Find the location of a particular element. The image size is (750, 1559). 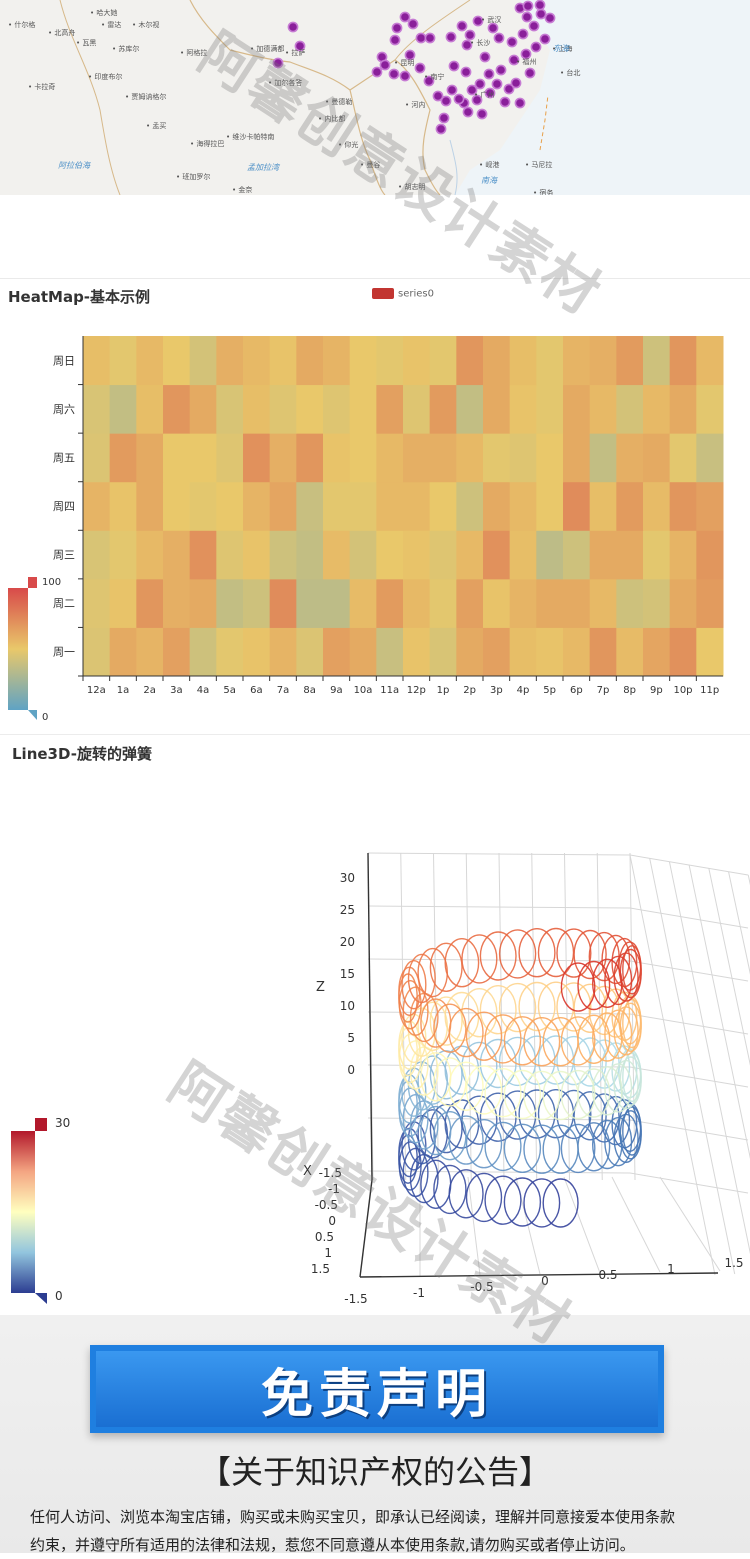

x-tick-label: 10a is located at coordinates (363, 690).